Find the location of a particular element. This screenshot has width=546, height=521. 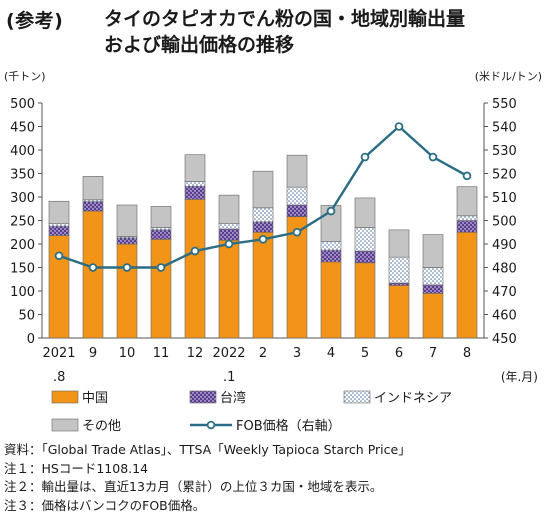

chart-title: タイのタピオカでん粉の国・地域別輸出量 および輸出価格の推移 is located at coordinates (324, 32).